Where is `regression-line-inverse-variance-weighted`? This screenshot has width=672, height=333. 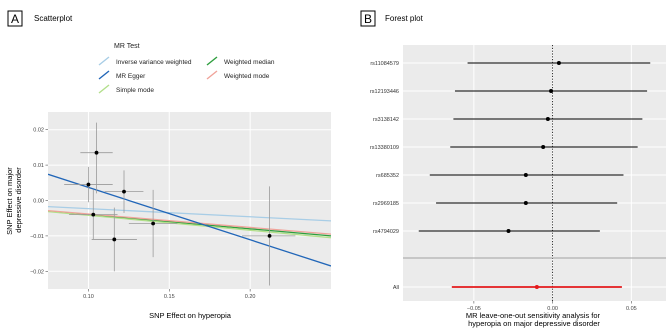 regression-line-inverse-variance-weighted is located at coordinates (189, 213).